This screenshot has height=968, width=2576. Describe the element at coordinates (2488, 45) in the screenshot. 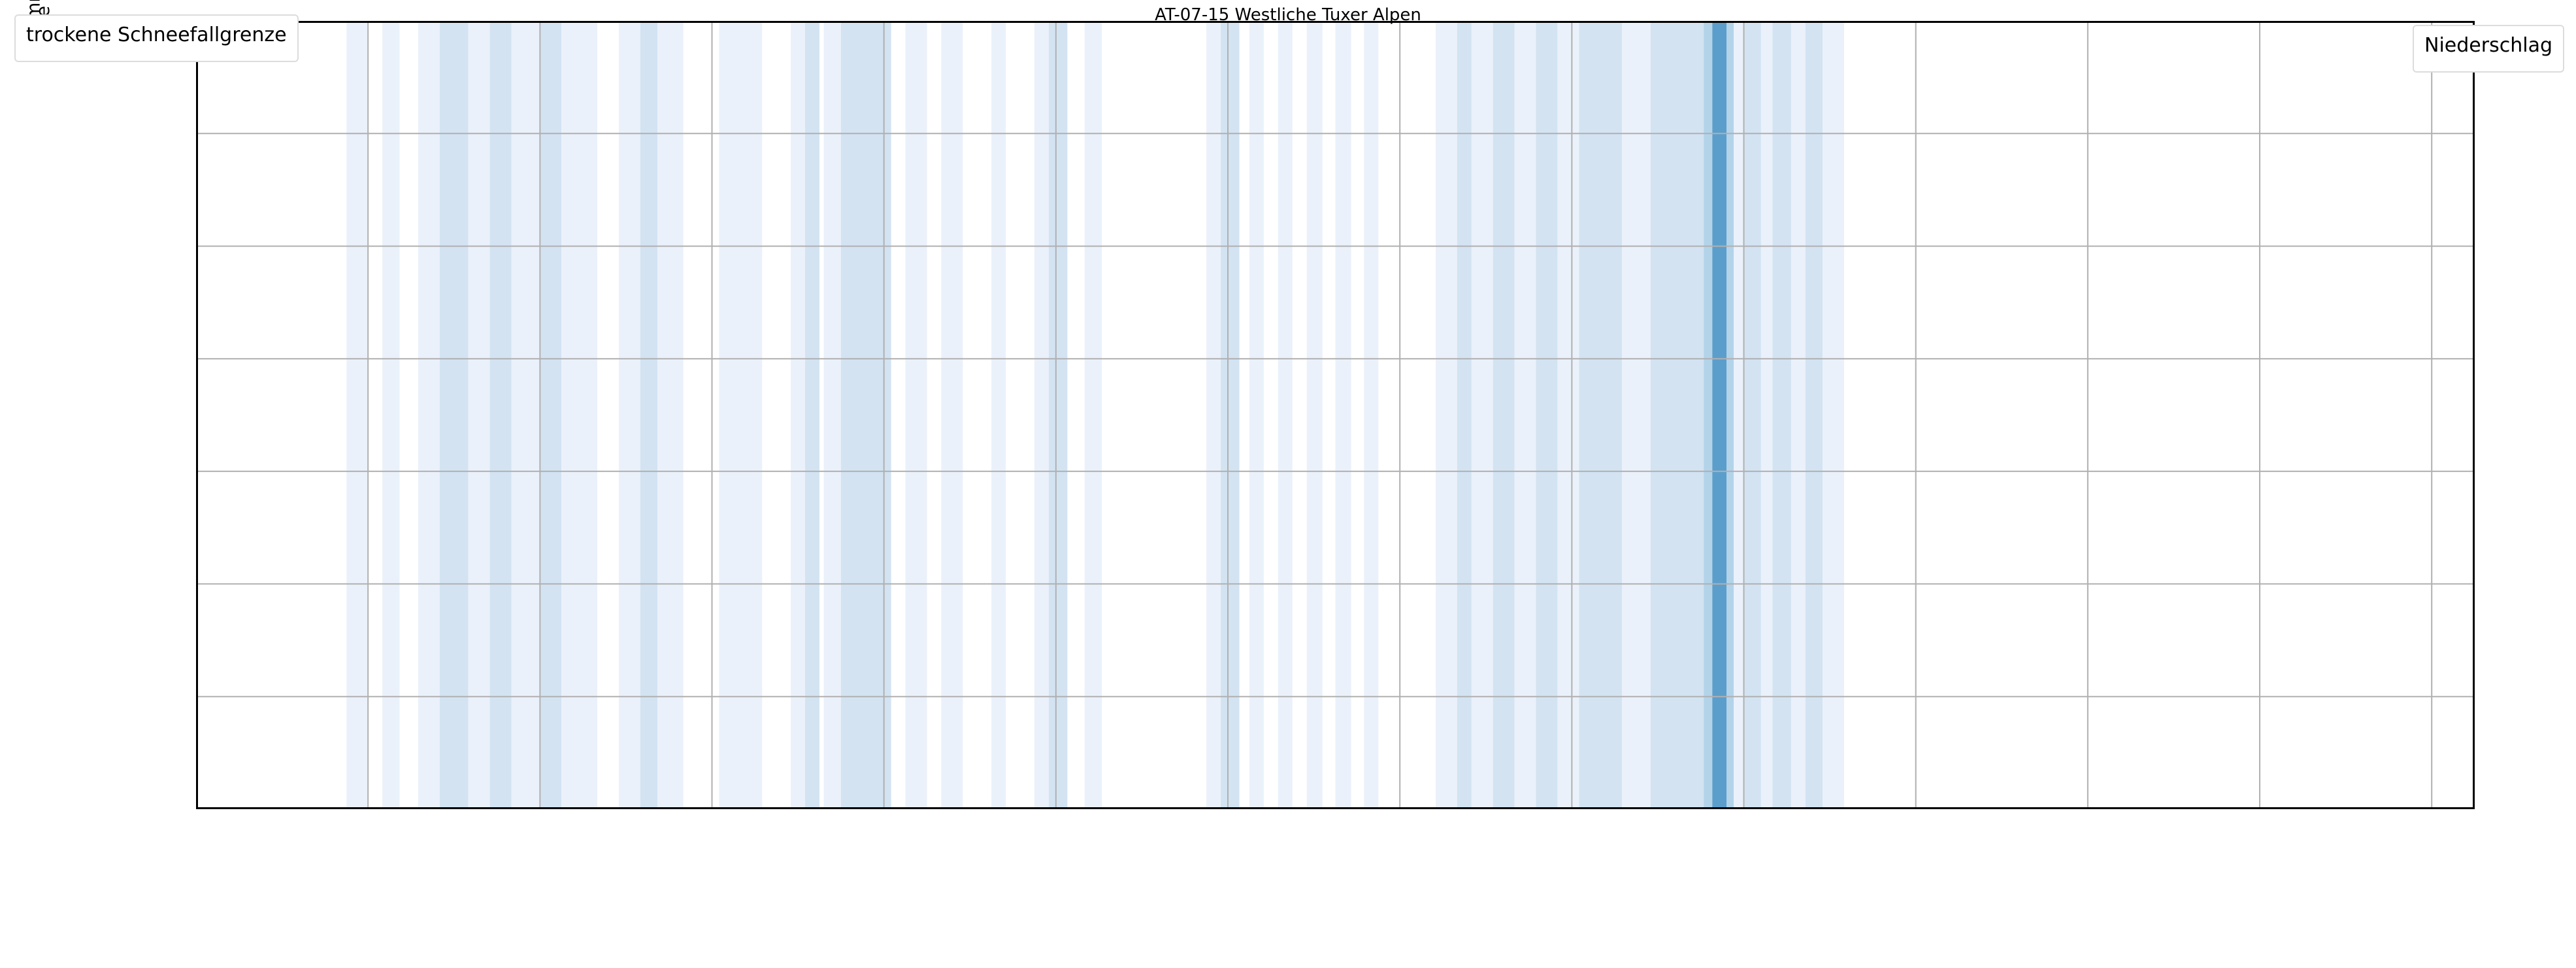

I see `legend-precipitation-title: Niederschlag` at that location.